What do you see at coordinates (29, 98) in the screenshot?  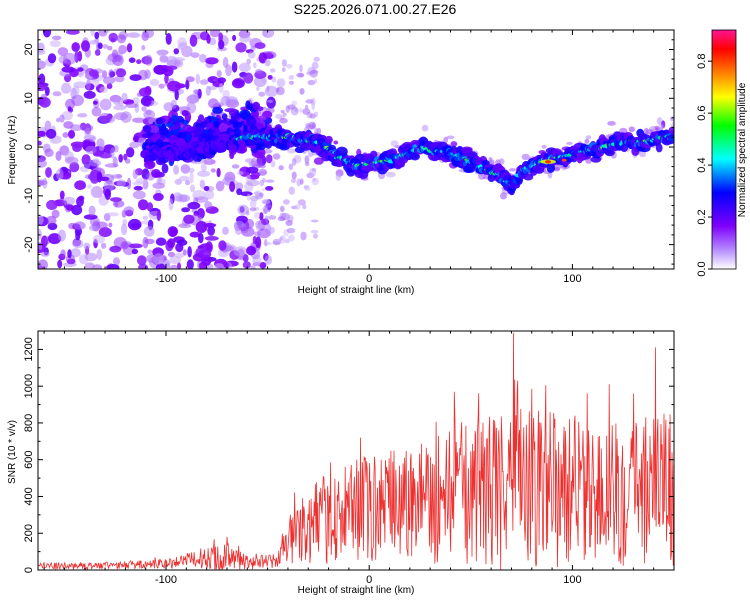 I see `y-tick-label: 10` at bounding box center [29, 98].